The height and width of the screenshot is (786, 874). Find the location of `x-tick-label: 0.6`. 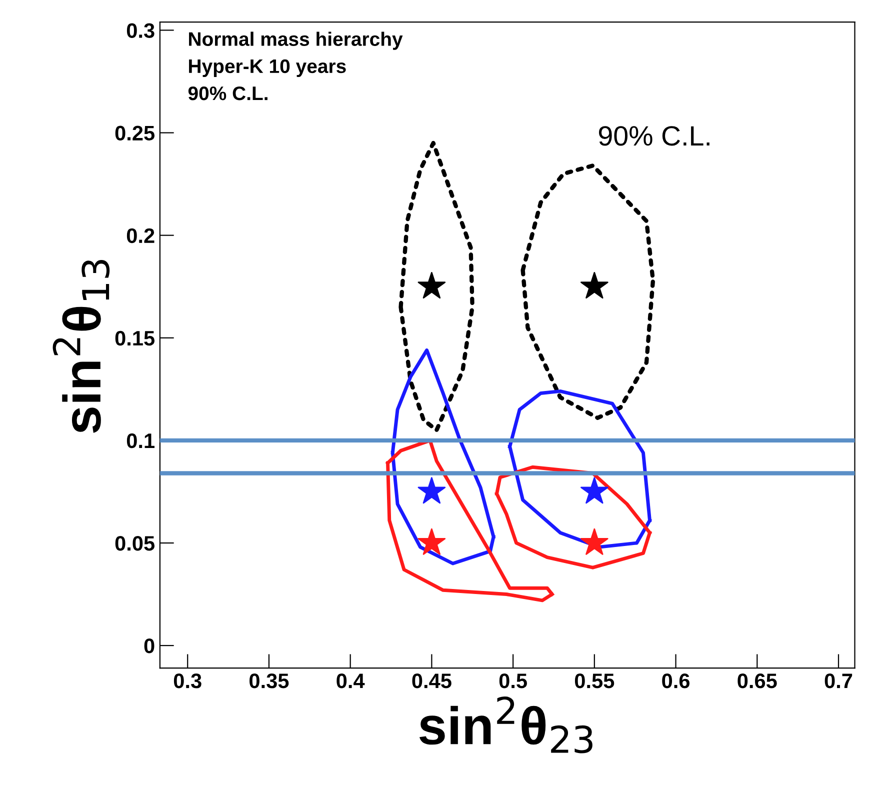

x-tick-label: 0.6 is located at coordinates (676, 681).